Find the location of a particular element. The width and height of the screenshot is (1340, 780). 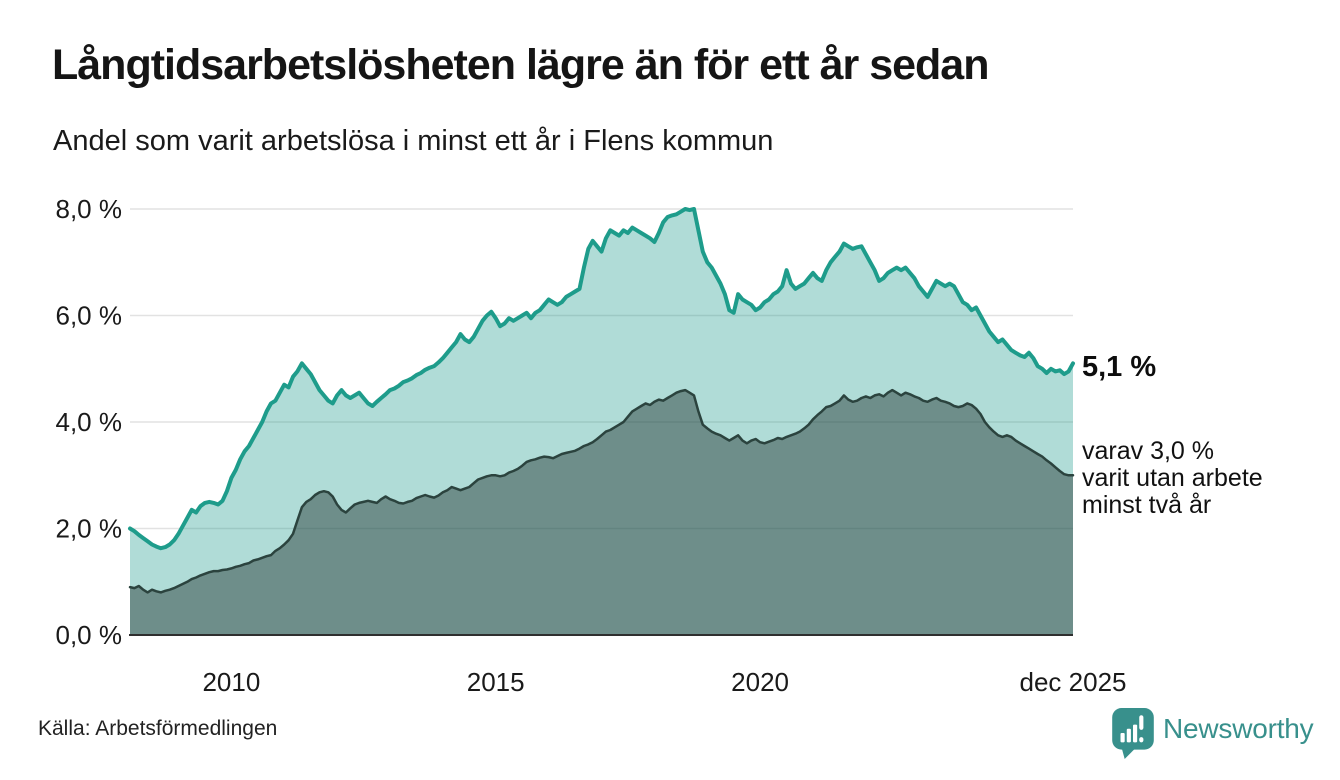

newsworthy-icon is located at coordinates (1133, 733).